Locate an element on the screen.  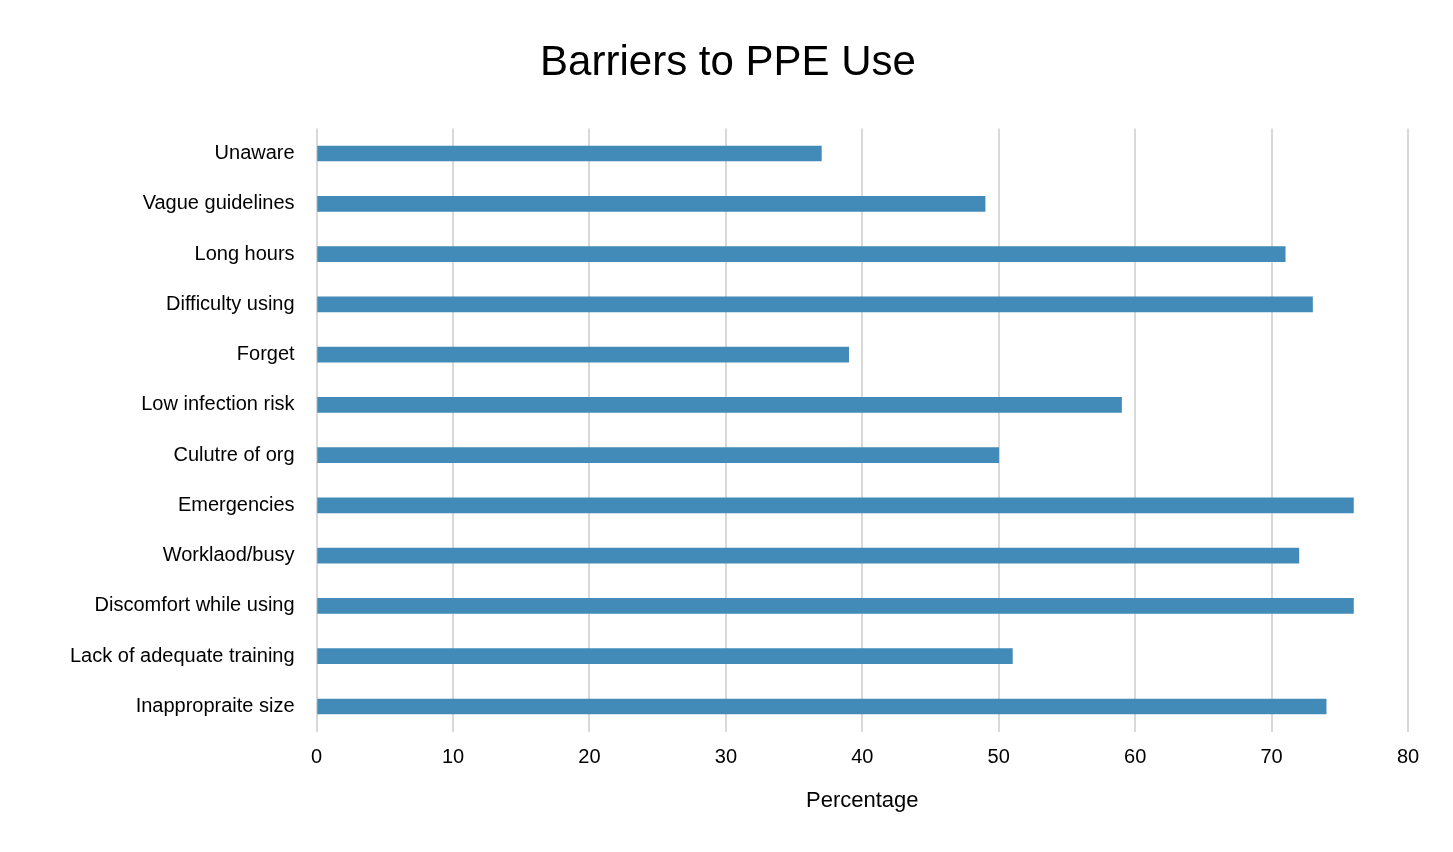
x-tick-label: 70 is located at coordinates (1271, 756).